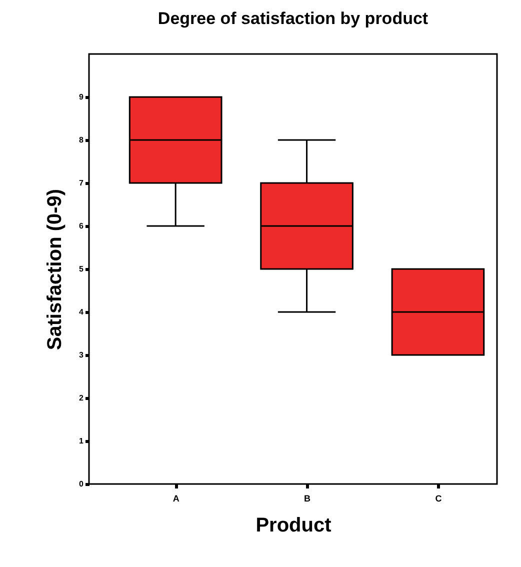 Image resolution: width=521 pixels, height=567 pixels. What do you see at coordinates (81, 97) in the screenshot?
I see `y-tick-label: 9` at bounding box center [81, 97].